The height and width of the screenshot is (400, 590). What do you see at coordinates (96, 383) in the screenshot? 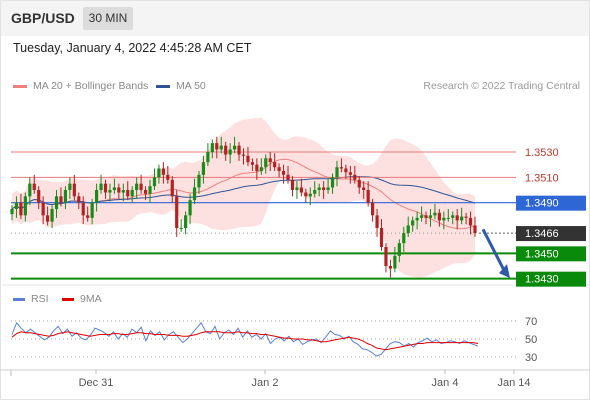
I see `x-tick-label: Dec 31` at bounding box center [96, 383].